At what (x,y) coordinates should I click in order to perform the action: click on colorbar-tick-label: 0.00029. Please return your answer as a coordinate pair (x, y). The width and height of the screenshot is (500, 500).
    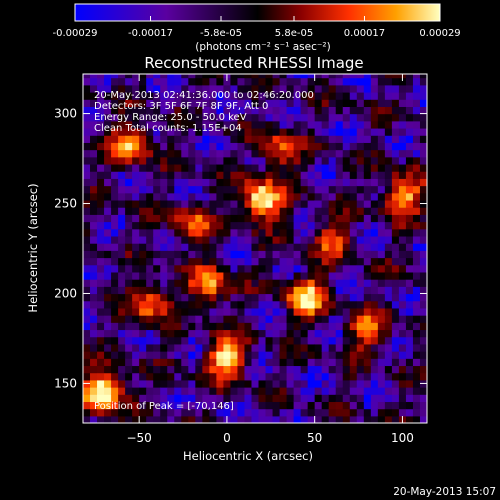
    Looking at the image, I should click on (439, 33).